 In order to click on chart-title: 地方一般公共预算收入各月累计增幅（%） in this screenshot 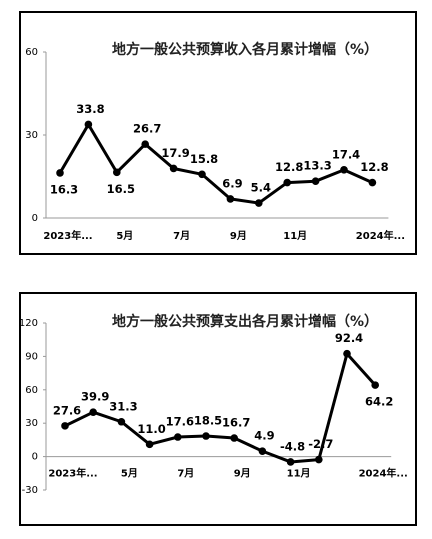, I will do `click(245, 49)`.